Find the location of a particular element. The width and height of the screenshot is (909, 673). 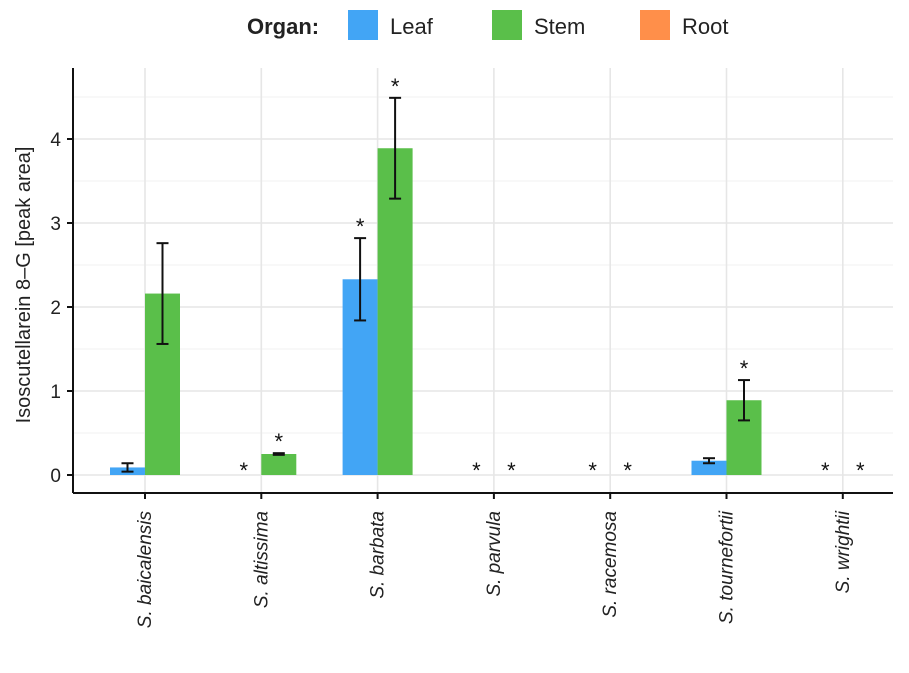

legend-item-stem: Stem is located at coordinates (538, 25).